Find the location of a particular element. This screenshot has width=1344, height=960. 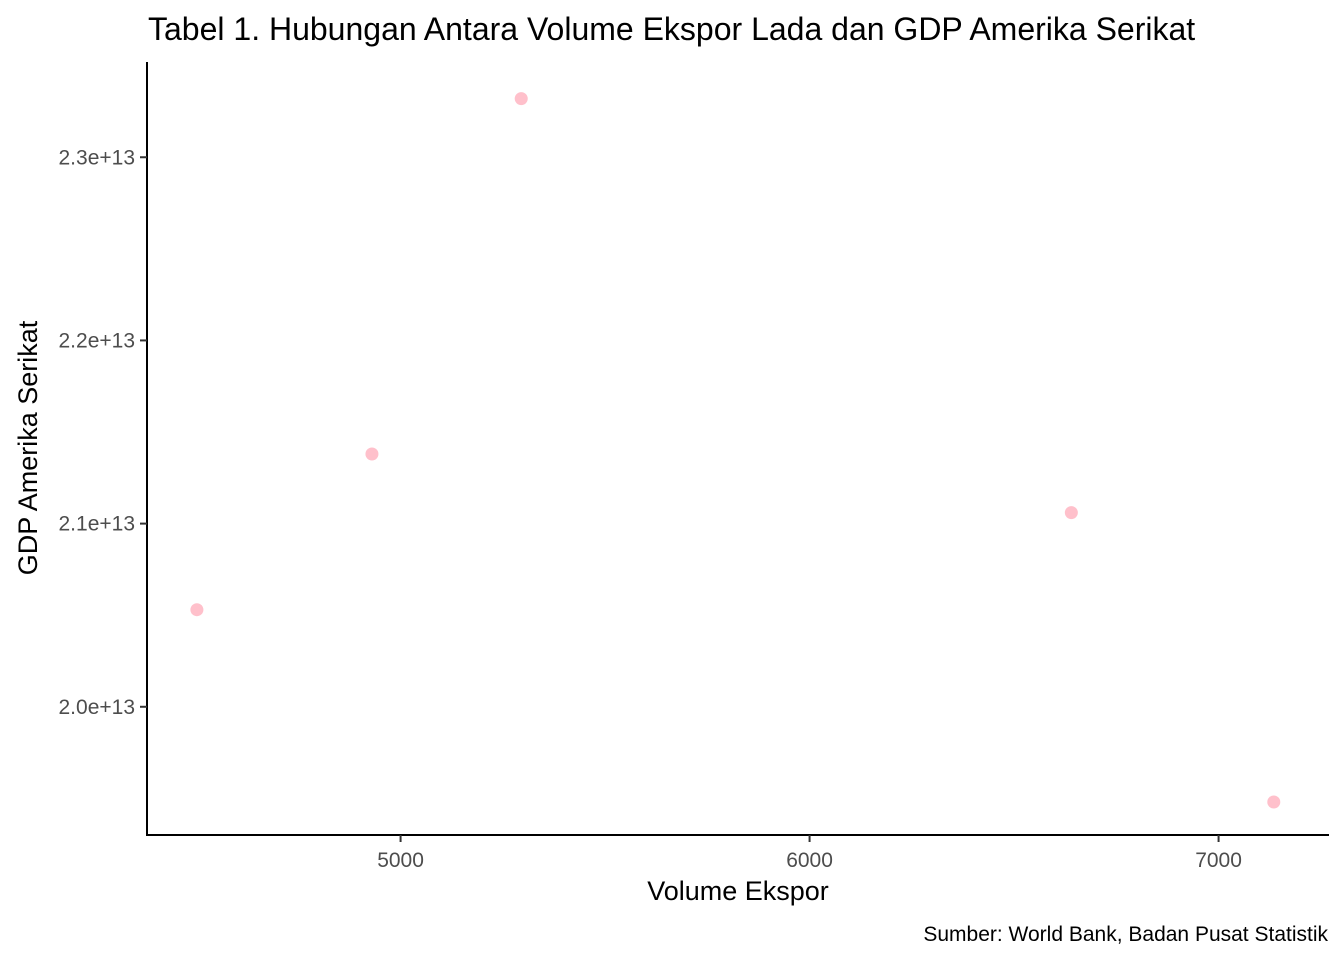

x-tick-label: 6000 is located at coordinates (809, 860).